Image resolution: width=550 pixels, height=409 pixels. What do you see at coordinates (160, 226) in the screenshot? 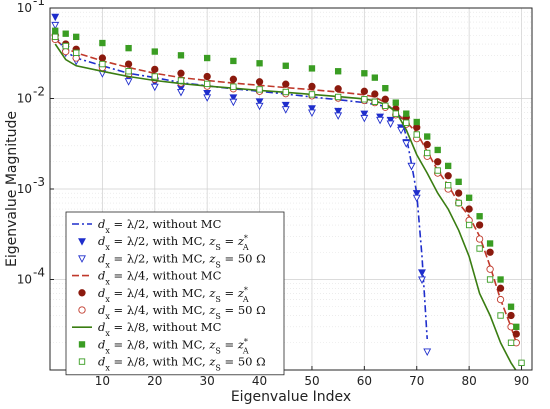
I see `legend-label: dx = λ/2, without MC` at bounding box center [160, 226].